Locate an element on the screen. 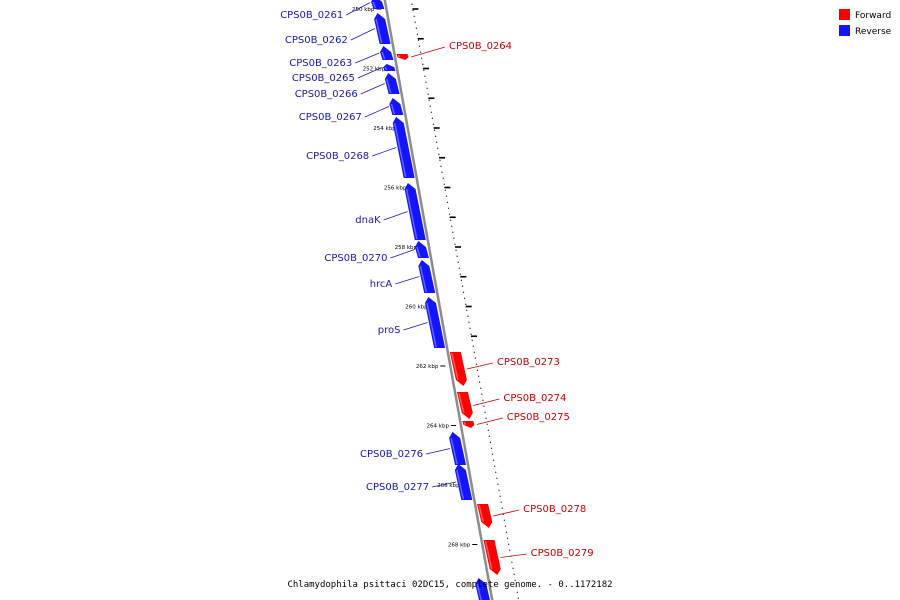 This screenshot has width=900, height=600. gene-label: CPS0B_0261 is located at coordinates (311, 15).